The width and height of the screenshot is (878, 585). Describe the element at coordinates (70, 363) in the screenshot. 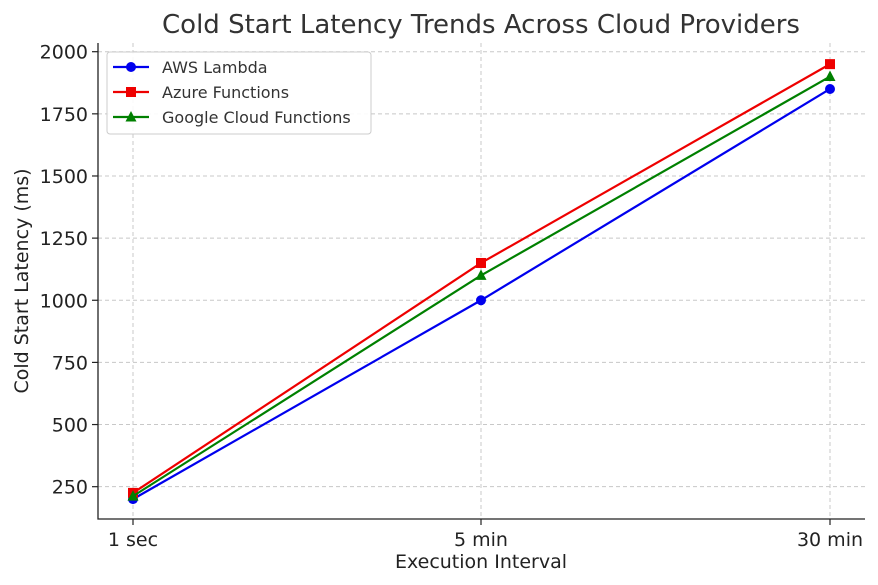

I see `y-tick-label: 750` at that location.